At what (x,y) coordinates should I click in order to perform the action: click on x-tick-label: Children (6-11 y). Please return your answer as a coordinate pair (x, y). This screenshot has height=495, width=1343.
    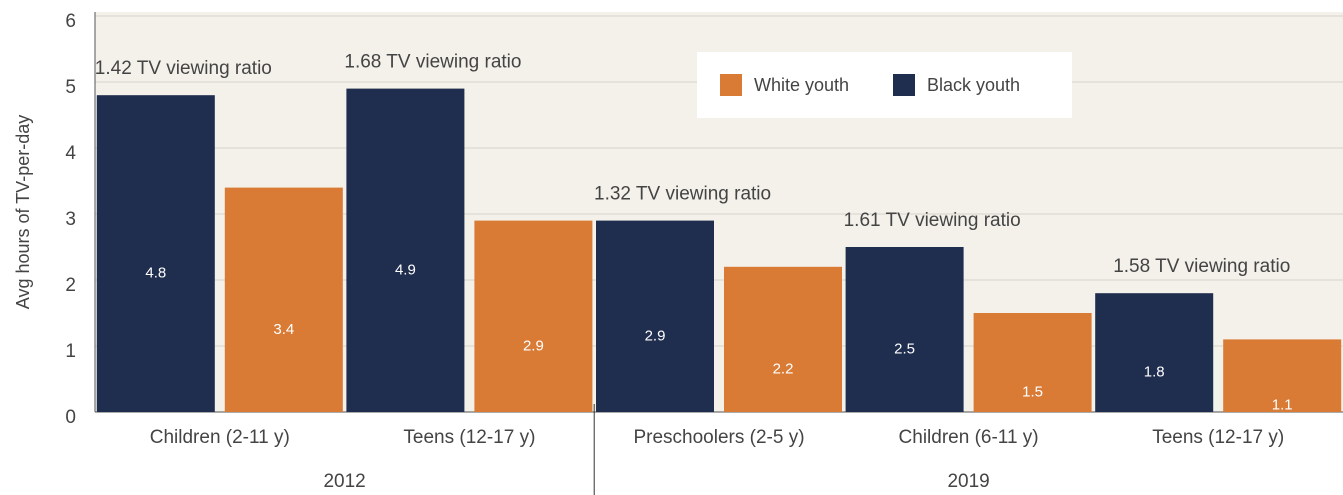
    Looking at the image, I should click on (969, 437).